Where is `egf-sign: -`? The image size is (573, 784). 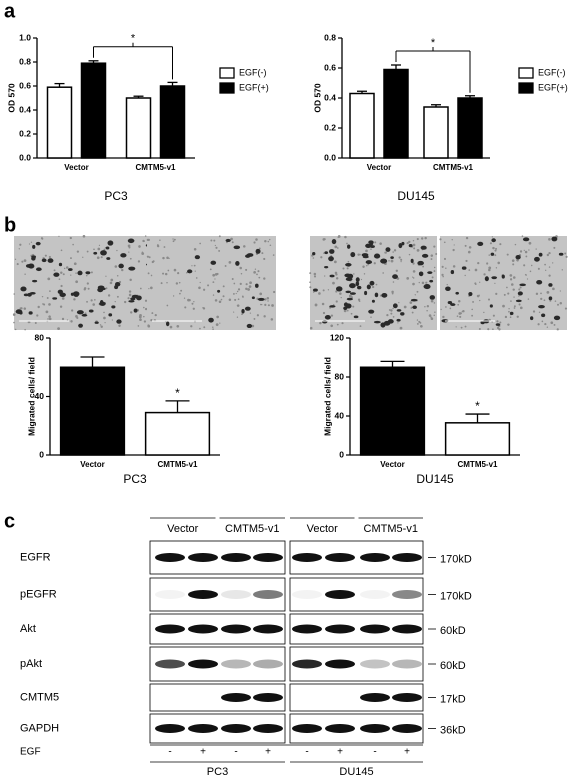 egf-sign: - is located at coordinates (169, 752).